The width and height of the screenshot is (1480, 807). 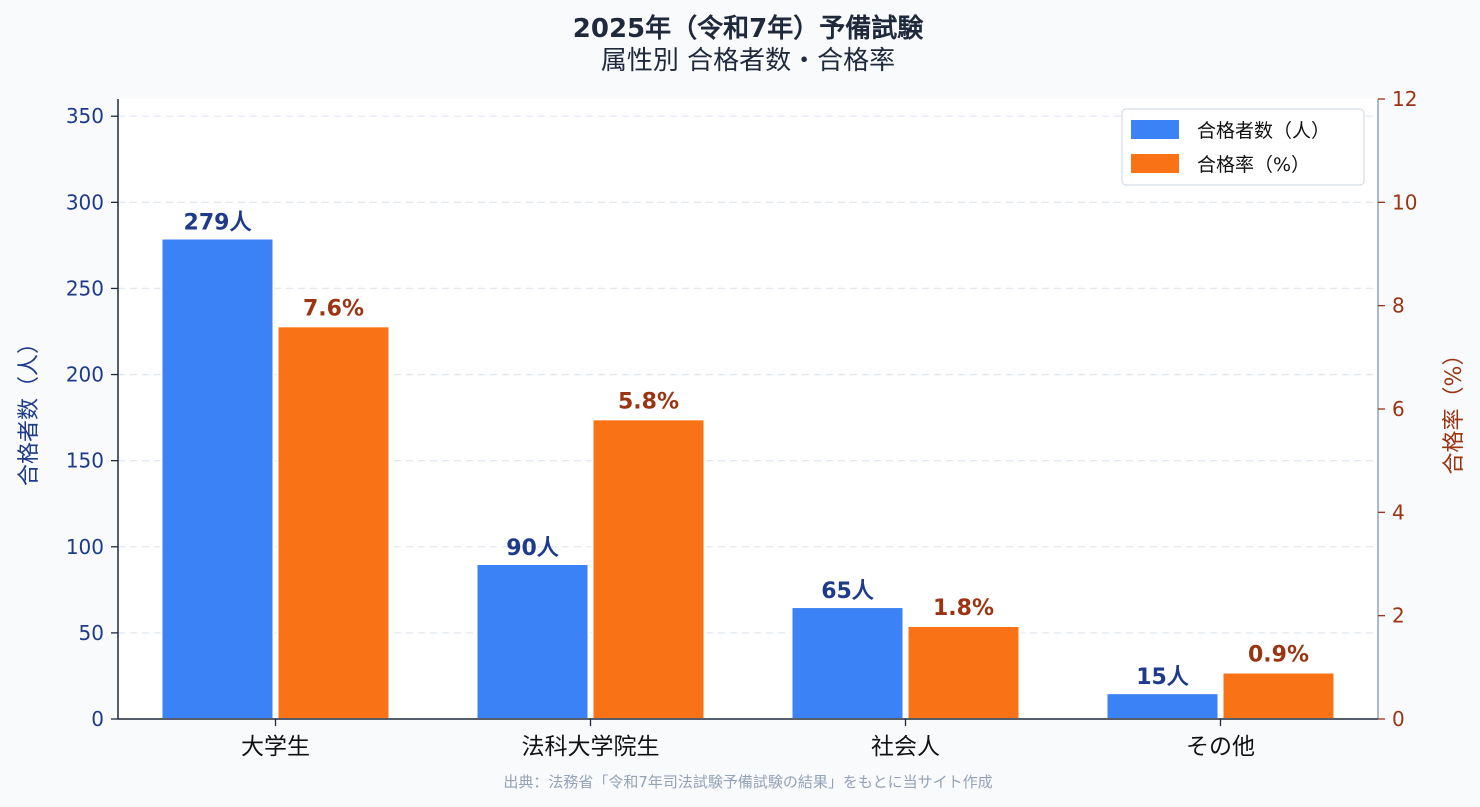 What do you see at coordinates (1162, 677) in the screenshot?
I see `data-label-count: 15人` at bounding box center [1162, 677].